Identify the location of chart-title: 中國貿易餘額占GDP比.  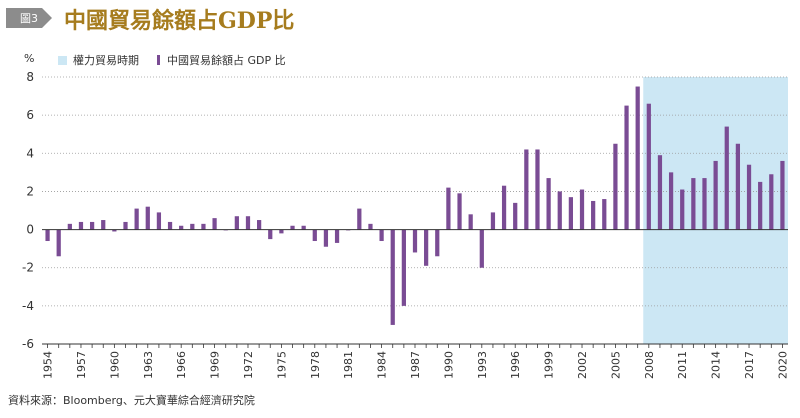
(179, 21).